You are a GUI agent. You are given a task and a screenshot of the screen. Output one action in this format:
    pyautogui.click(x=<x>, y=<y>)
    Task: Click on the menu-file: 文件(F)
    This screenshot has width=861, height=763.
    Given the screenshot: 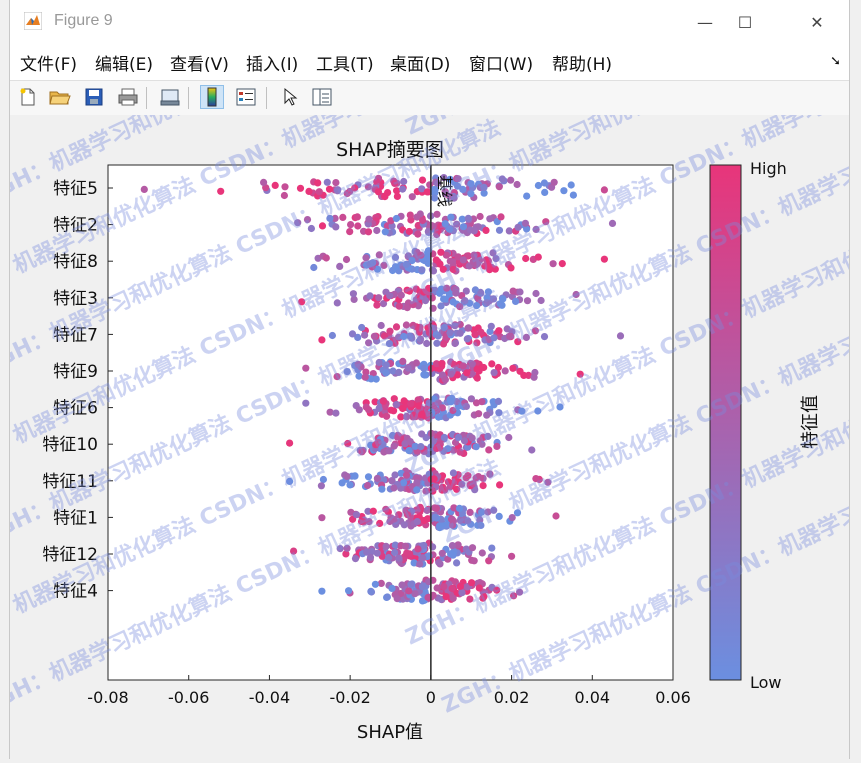 What is the action you would take?
    pyautogui.click(x=49, y=65)
    